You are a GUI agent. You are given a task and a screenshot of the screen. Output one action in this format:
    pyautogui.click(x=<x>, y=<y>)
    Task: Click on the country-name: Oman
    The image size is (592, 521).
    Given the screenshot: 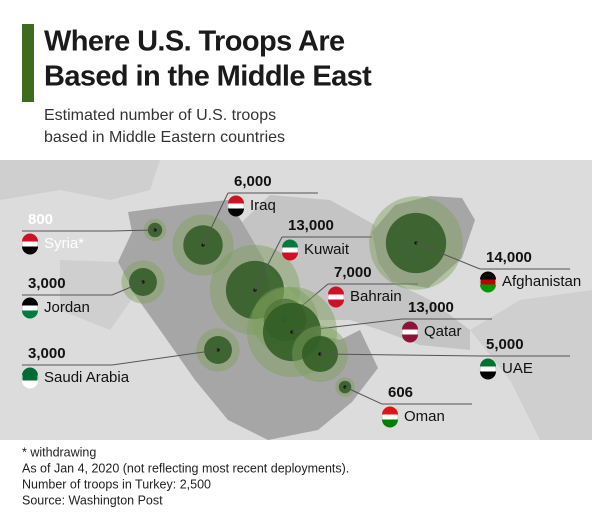 What is the action you would take?
    pyautogui.click(x=424, y=416)
    